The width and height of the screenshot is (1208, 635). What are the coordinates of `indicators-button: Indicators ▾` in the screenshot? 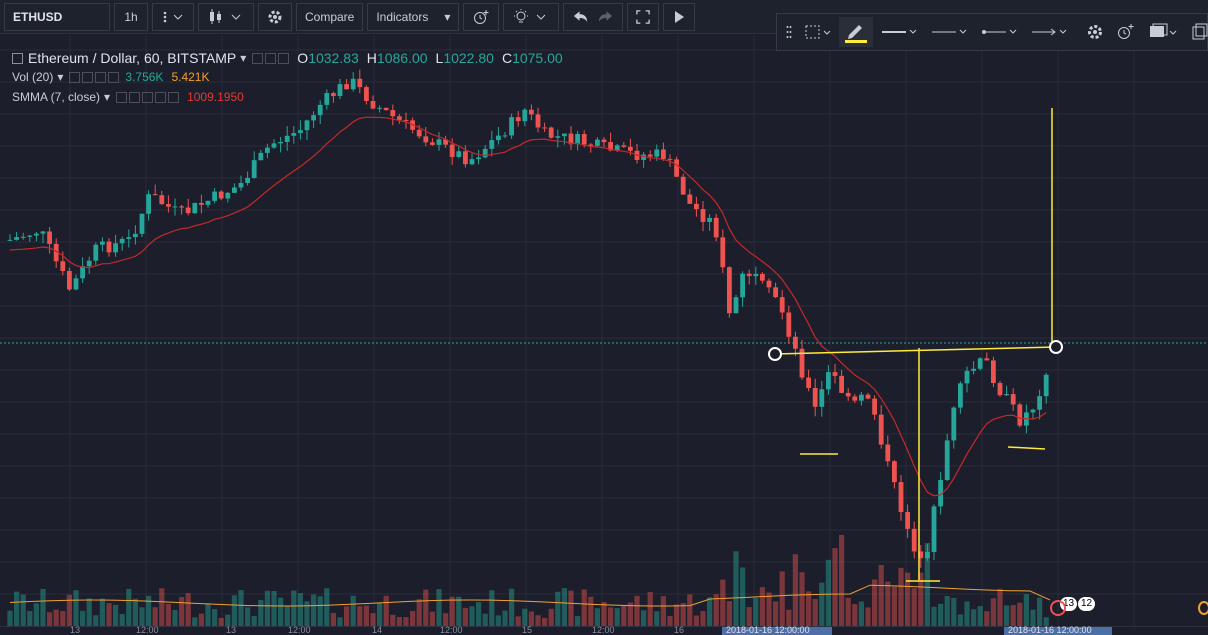 It's located at (413, 16).